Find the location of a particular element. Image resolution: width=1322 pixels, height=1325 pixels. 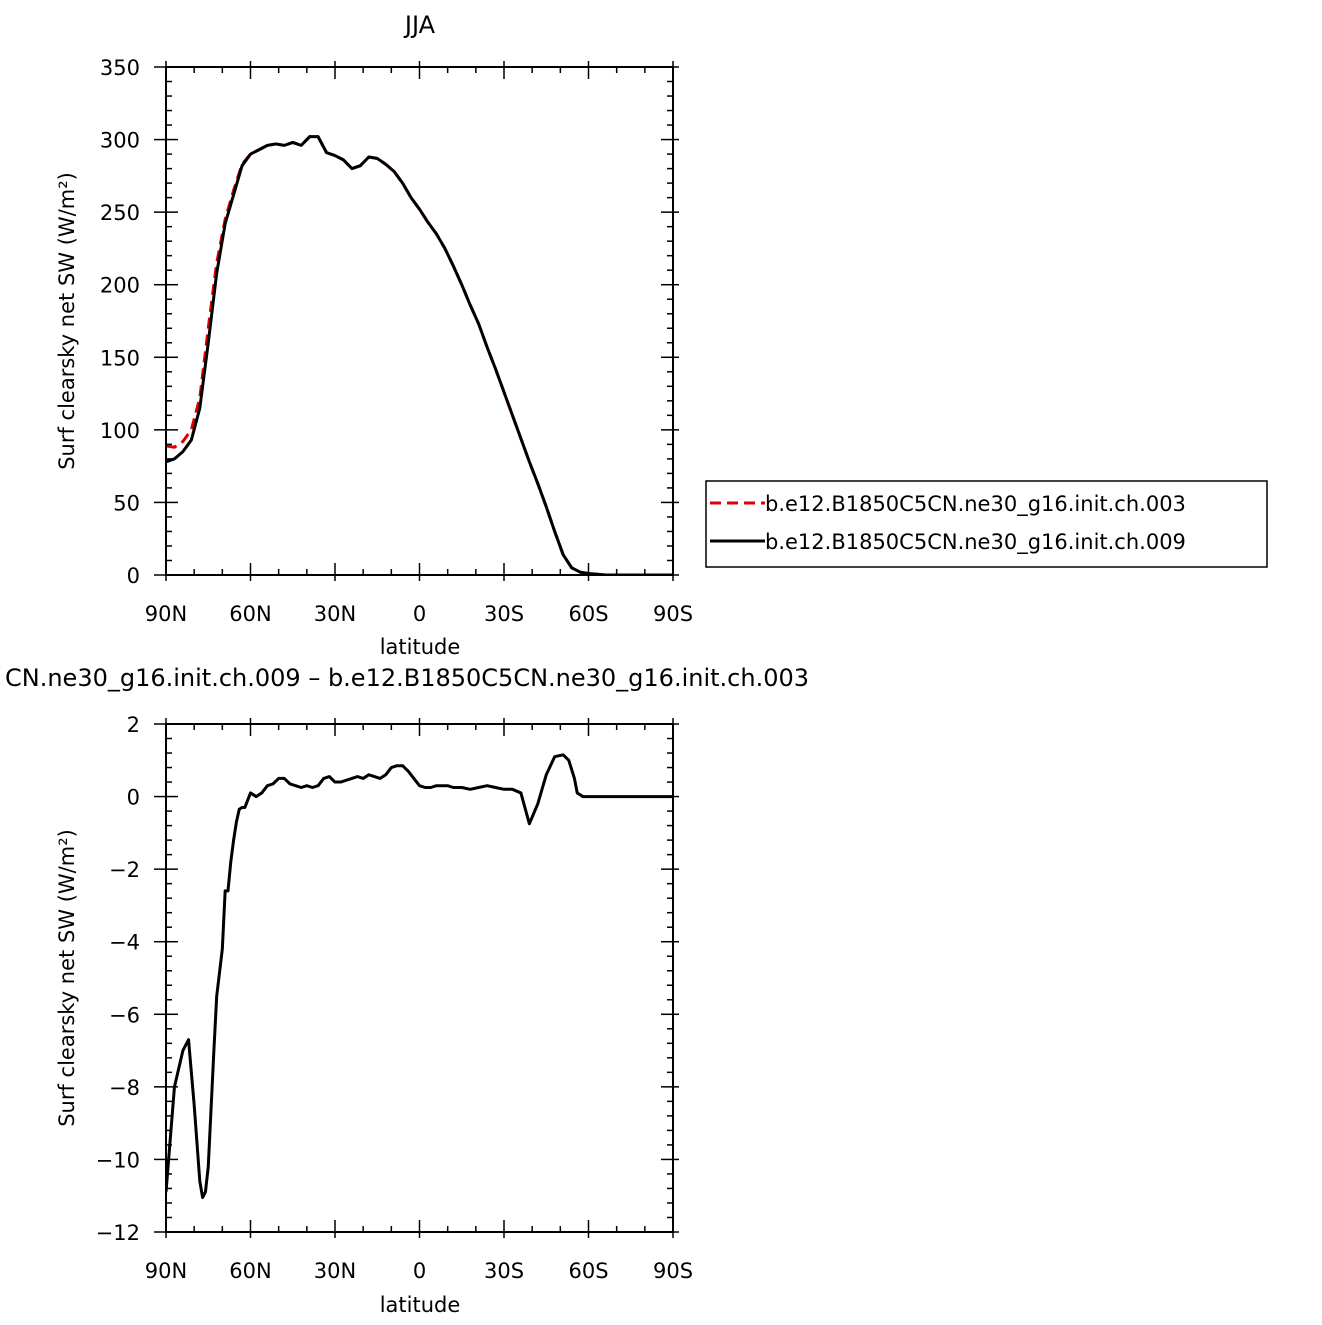

plot-0-y-tick-label: 150 is located at coordinates (120, 358).